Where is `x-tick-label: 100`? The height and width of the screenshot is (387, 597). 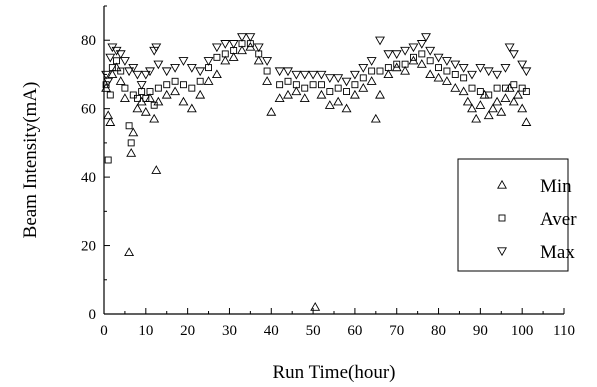
x-tick-label: 100 is located at coordinates (522, 331).